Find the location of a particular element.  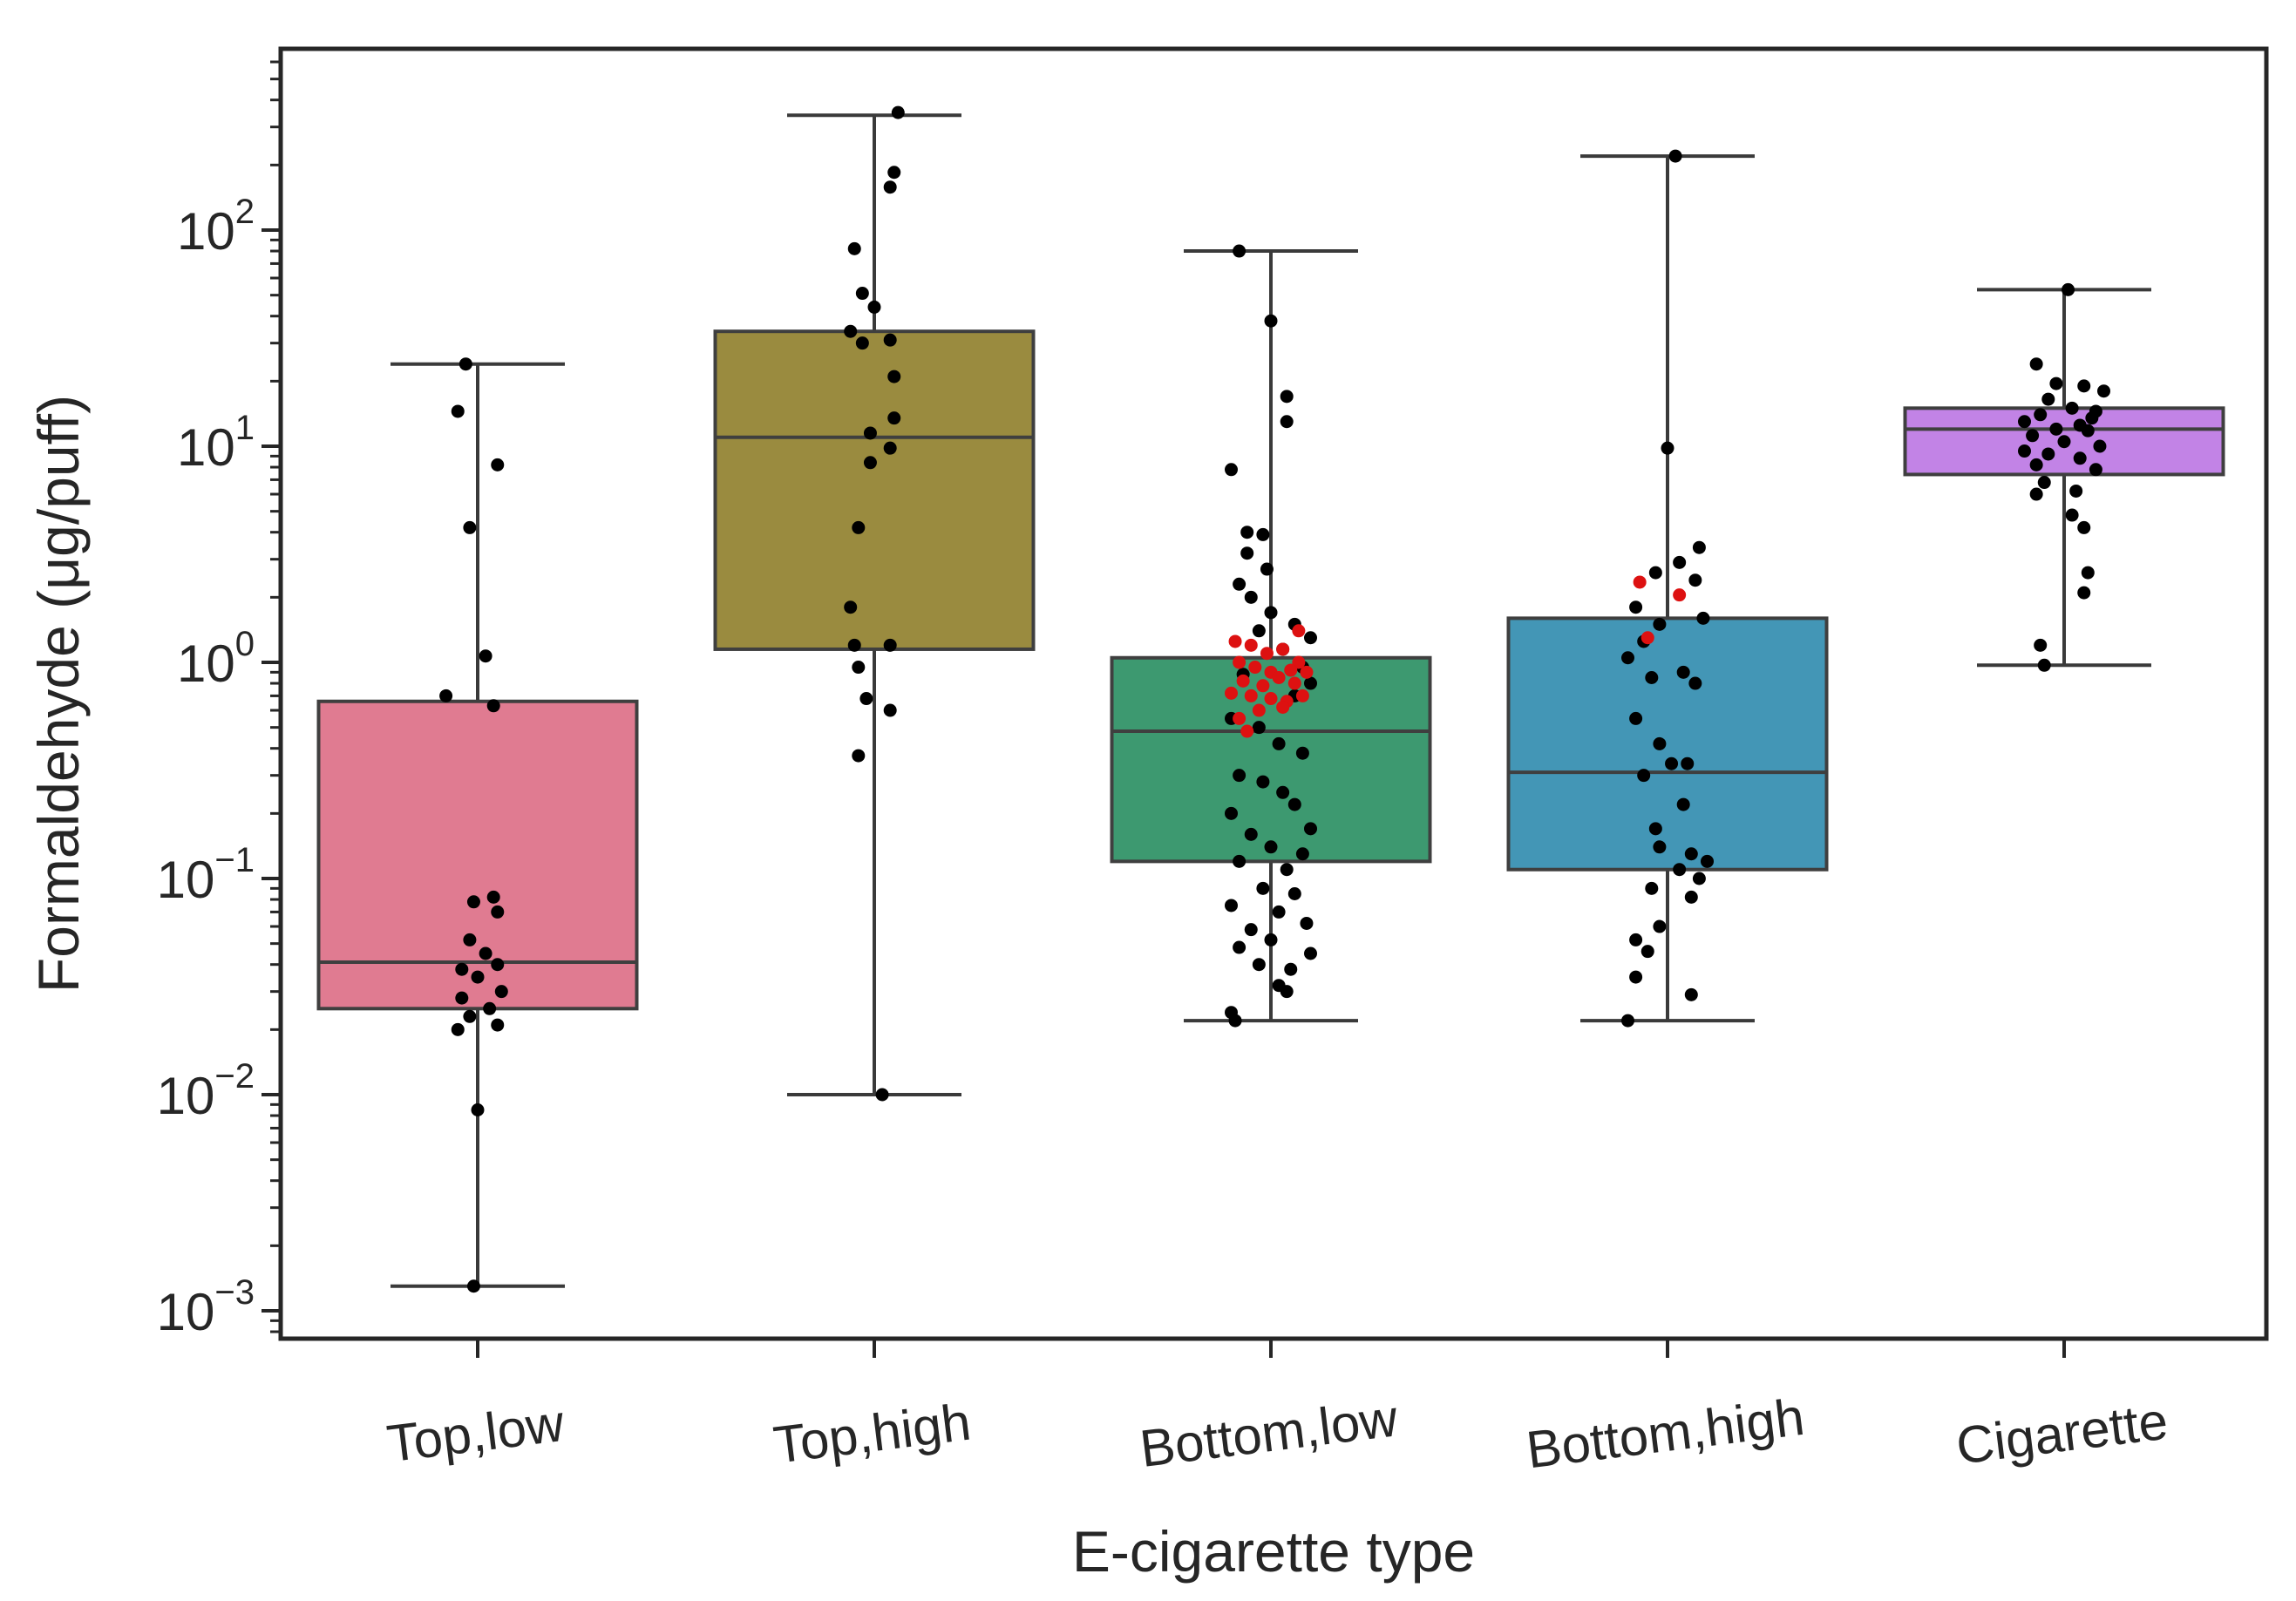

y-tick-label: 10⁻³ is located at coordinates (206, 1307).